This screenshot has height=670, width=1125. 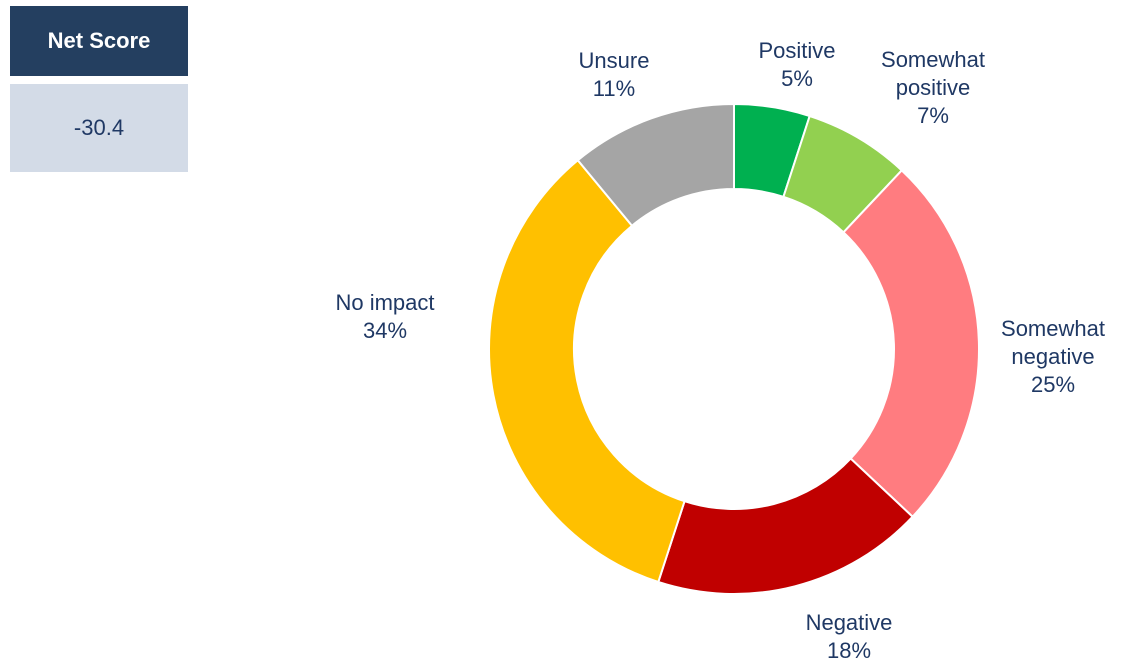 What do you see at coordinates (99, 128) in the screenshot?
I see `net-score-value: -30.4` at bounding box center [99, 128].